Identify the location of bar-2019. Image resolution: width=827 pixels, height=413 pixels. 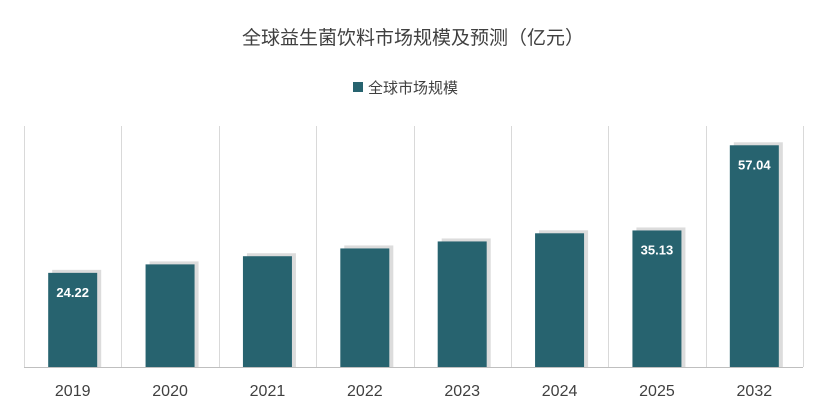
(73, 319).